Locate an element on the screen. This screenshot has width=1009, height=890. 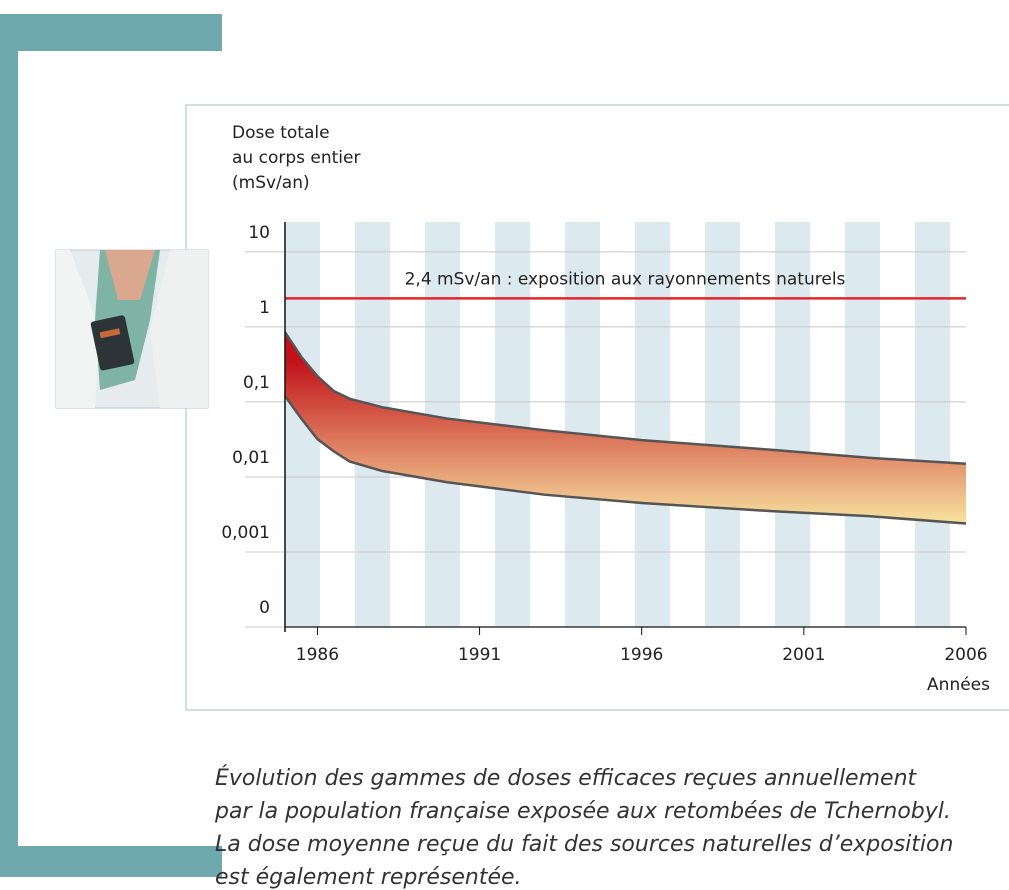
x-tick-label: 1986 is located at coordinates (317, 655).